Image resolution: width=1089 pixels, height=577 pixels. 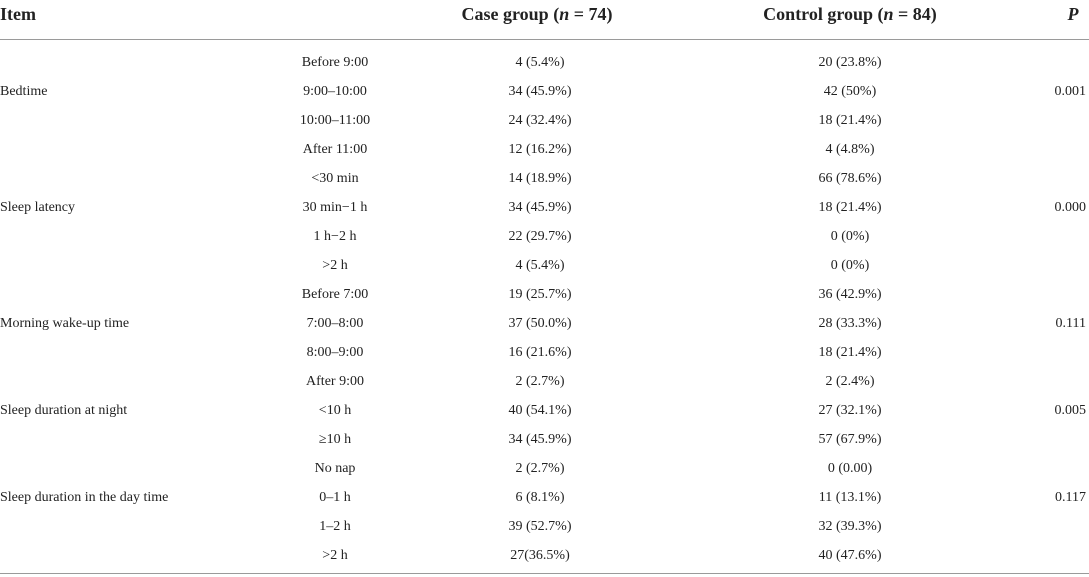 I want to click on row-case-cell: 12 (16.2%), so click(x=540, y=149).